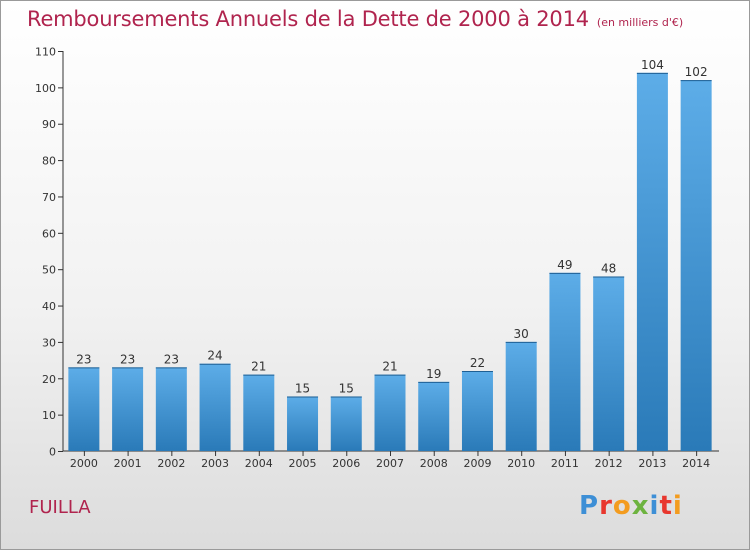 This screenshot has width=750, height=550. Describe the element at coordinates (696, 265) in the screenshot. I see `bar-2014` at that location.